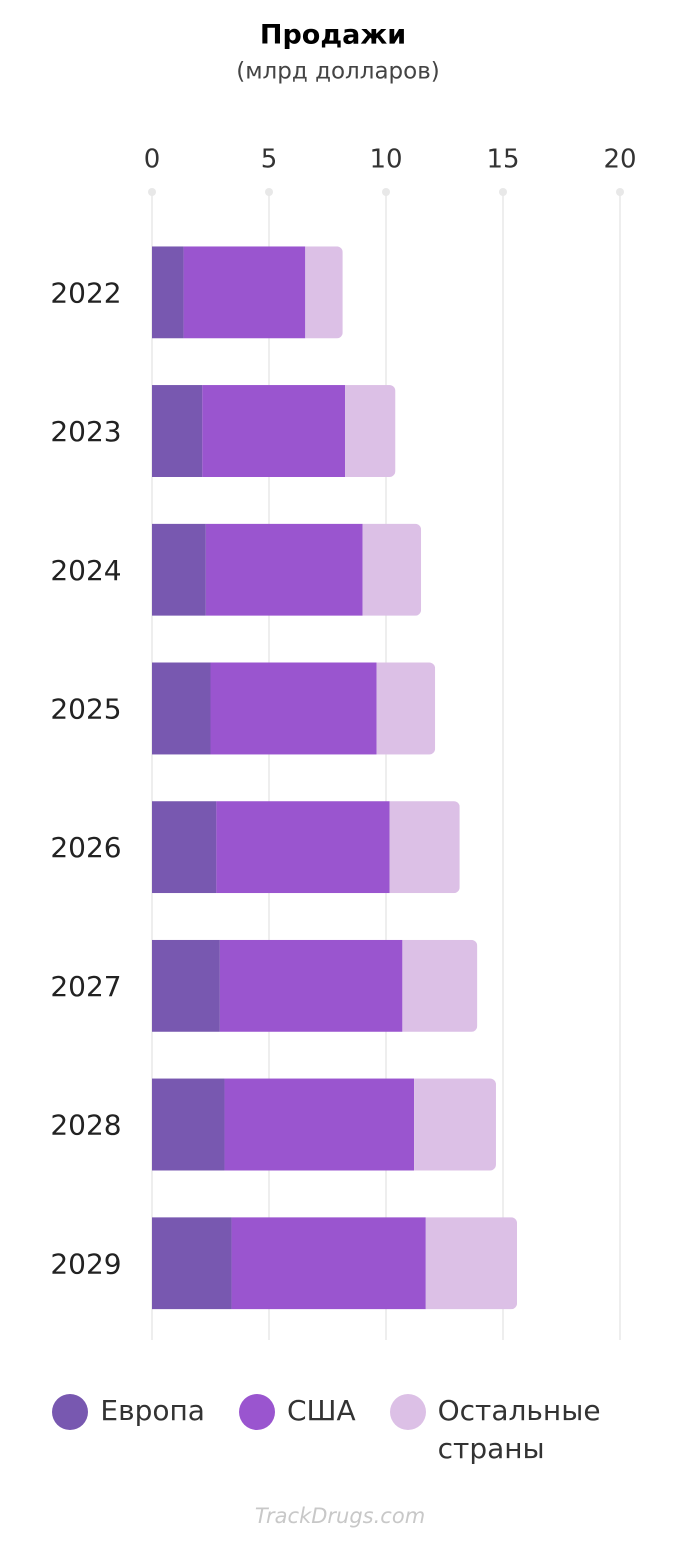 Image resolution: width=680 pixels, height=1546 pixels. I want to click on y-tick-label: 2027, so click(85, 986).